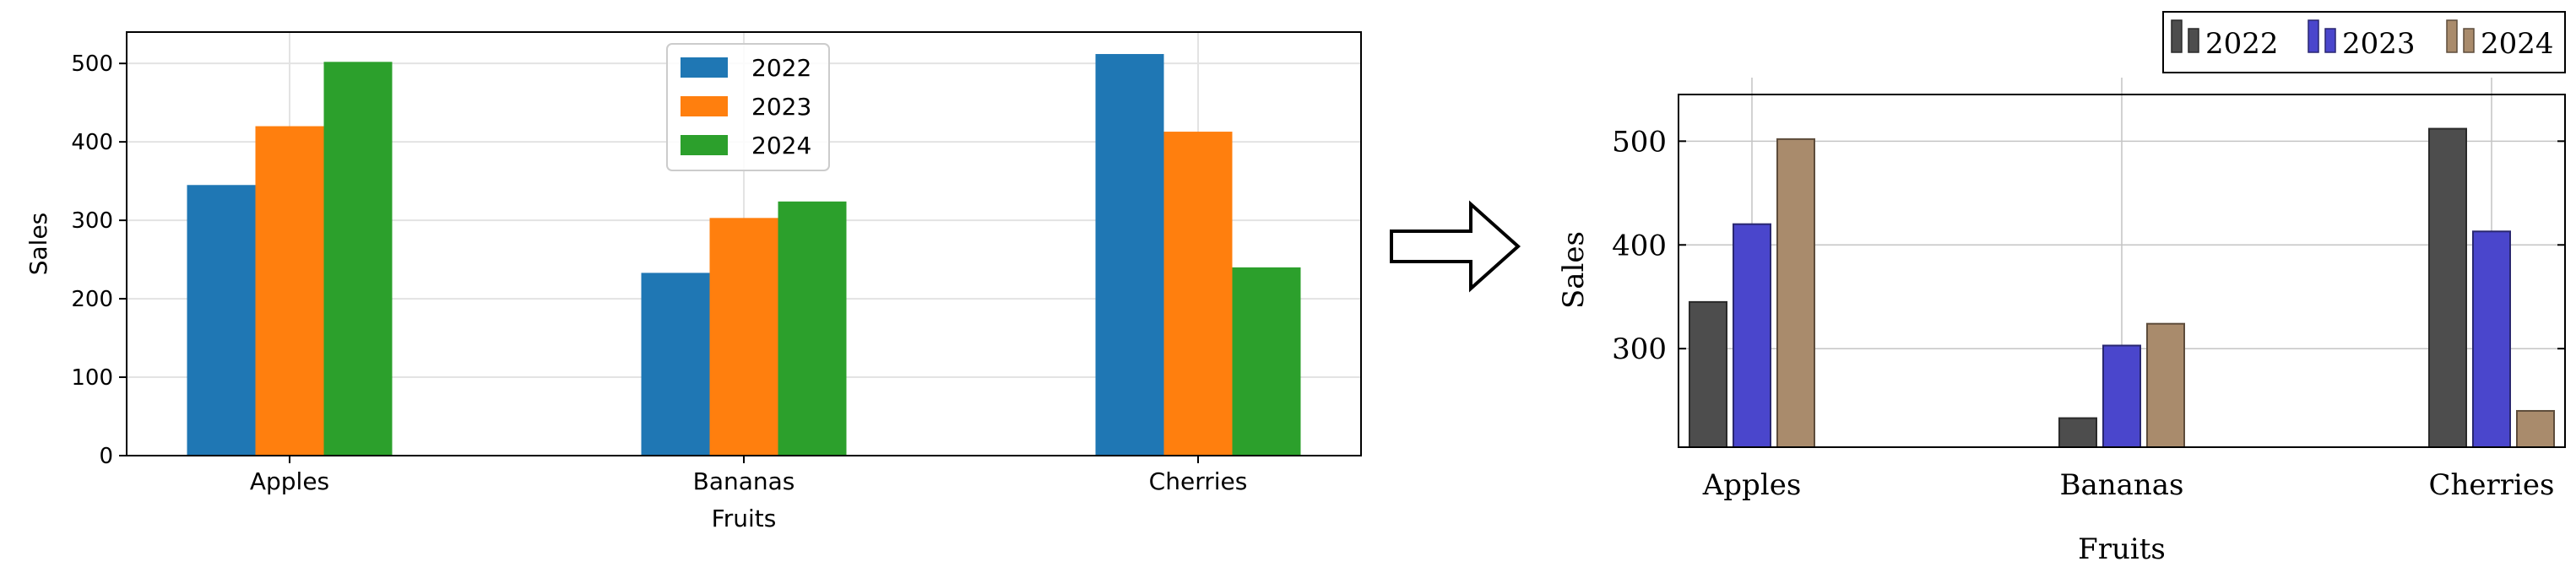 This screenshot has height=567, width=2576. Describe the element at coordinates (1456, 246) in the screenshot. I see `right-arrow-icon` at that location.